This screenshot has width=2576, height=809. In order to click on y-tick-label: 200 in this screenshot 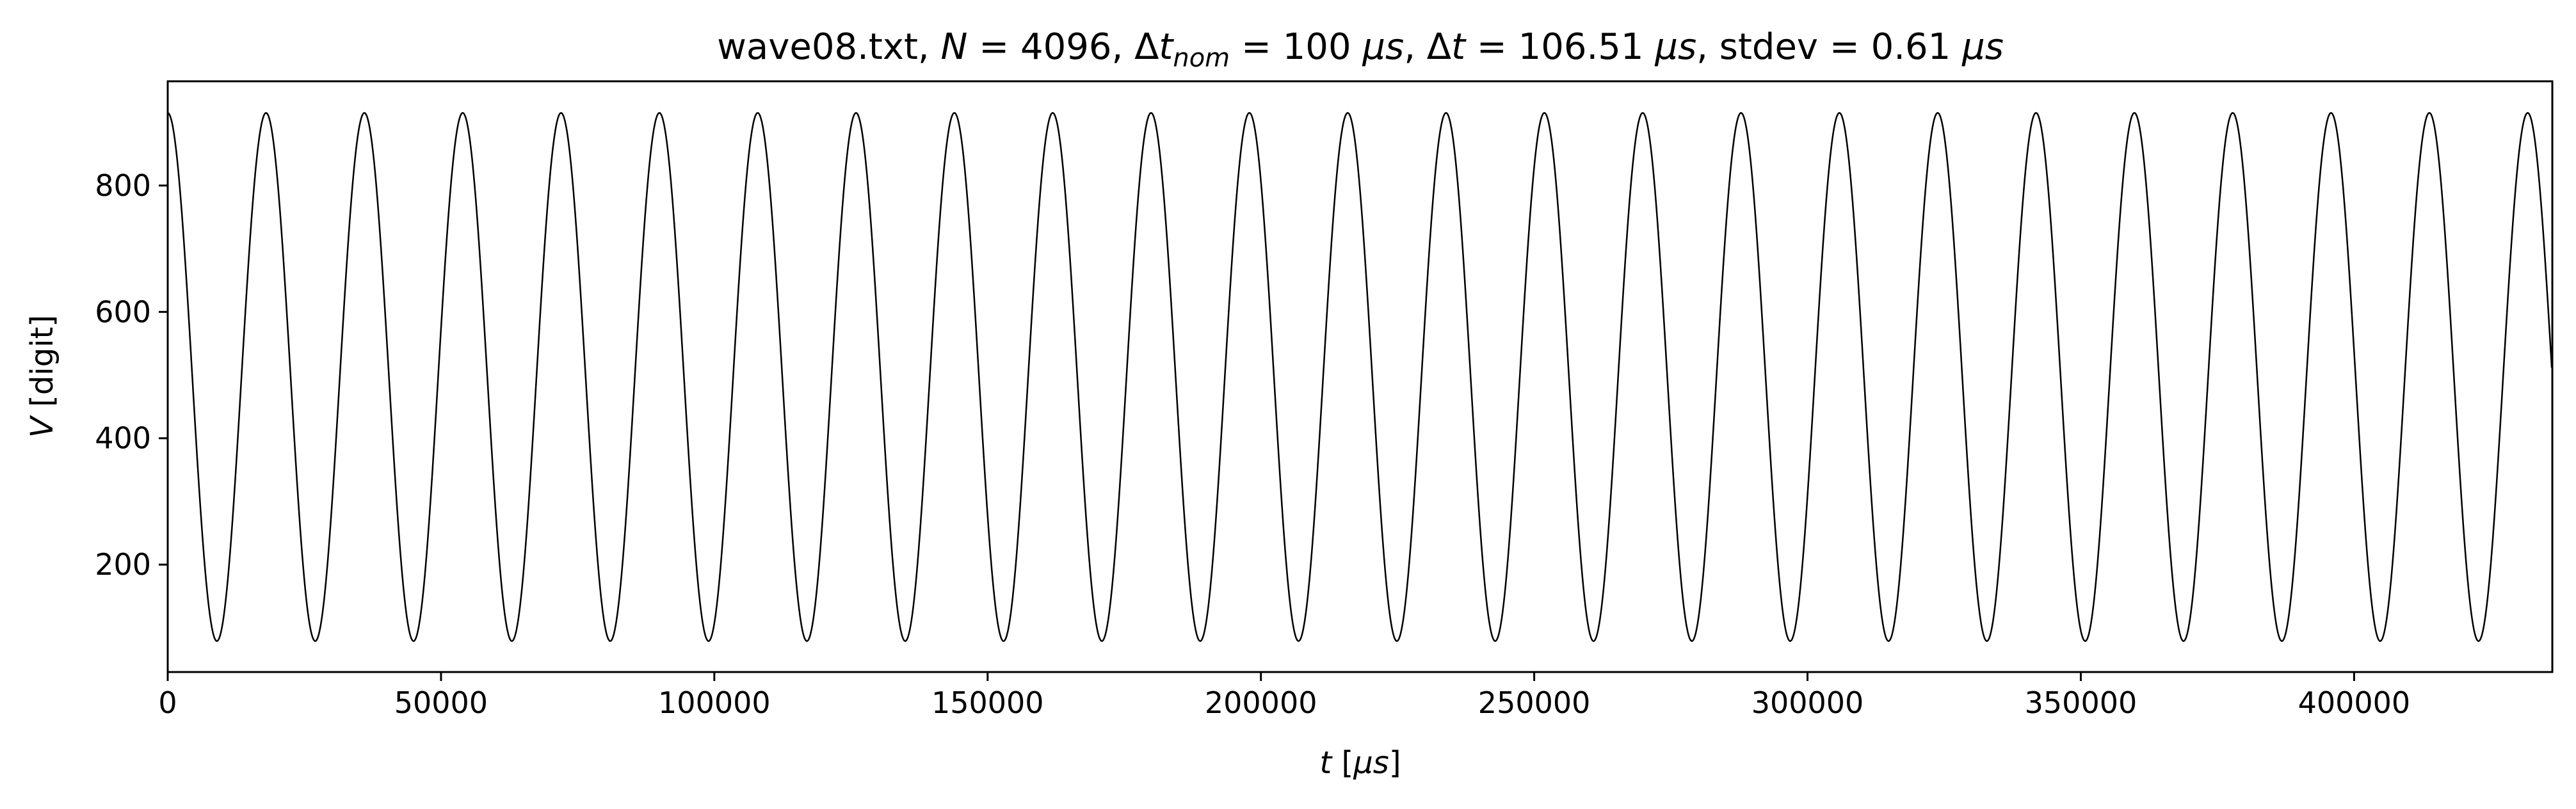, I will do `click(123, 564)`.